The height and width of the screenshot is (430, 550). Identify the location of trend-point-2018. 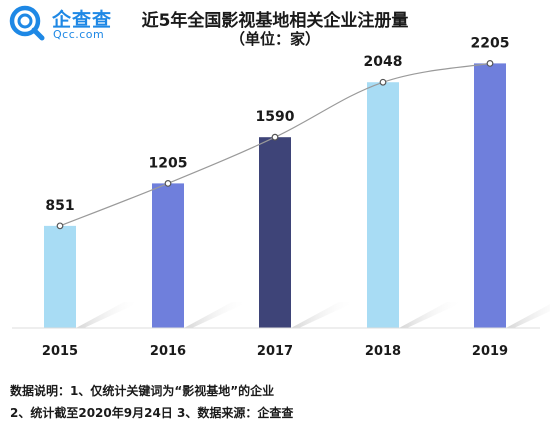
(383, 82).